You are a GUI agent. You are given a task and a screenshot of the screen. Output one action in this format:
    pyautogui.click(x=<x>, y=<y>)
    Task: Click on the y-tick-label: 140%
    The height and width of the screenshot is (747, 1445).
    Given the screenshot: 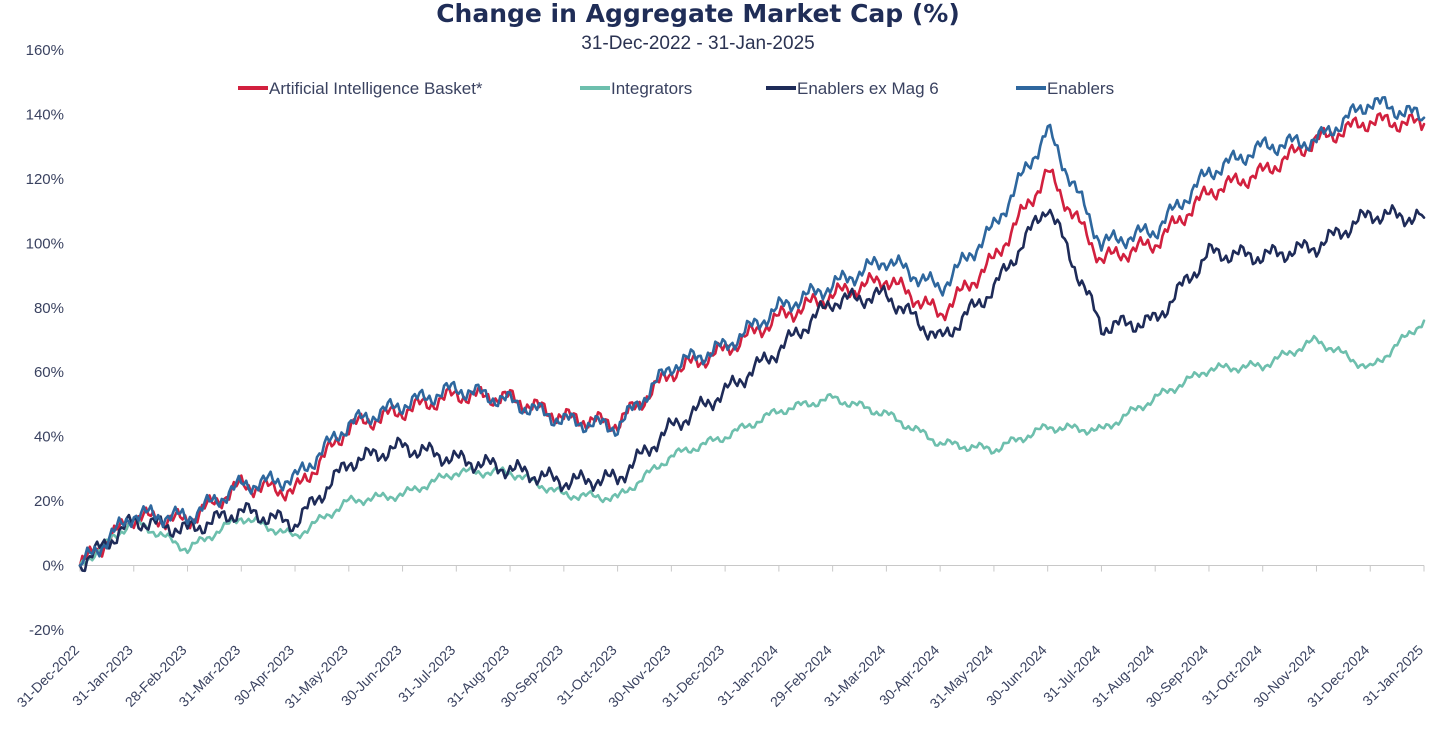 What is the action you would take?
    pyautogui.click(x=45, y=114)
    